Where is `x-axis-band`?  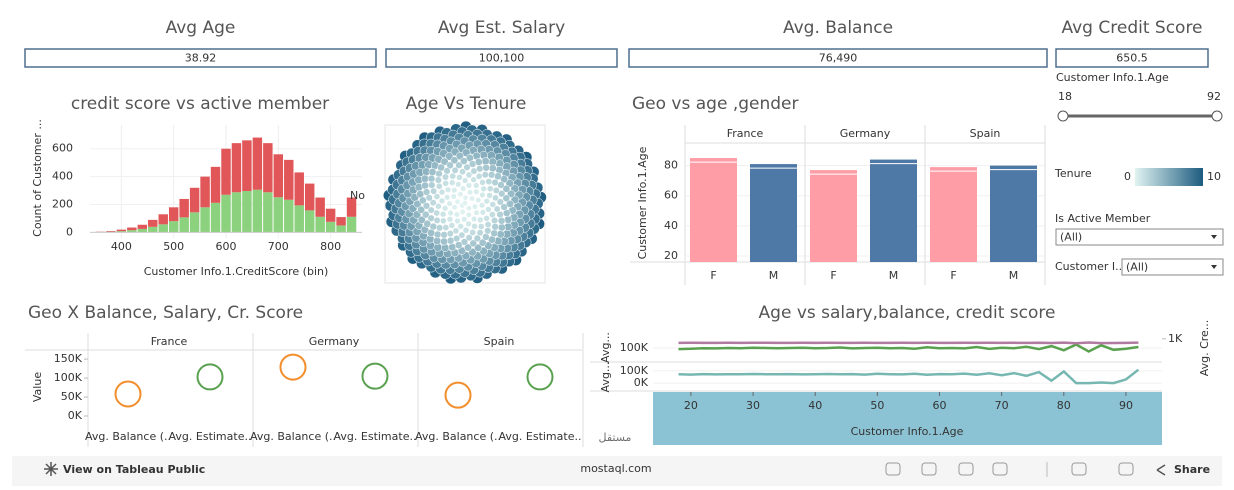
x-axis-band is located at coordinates (907, 418).